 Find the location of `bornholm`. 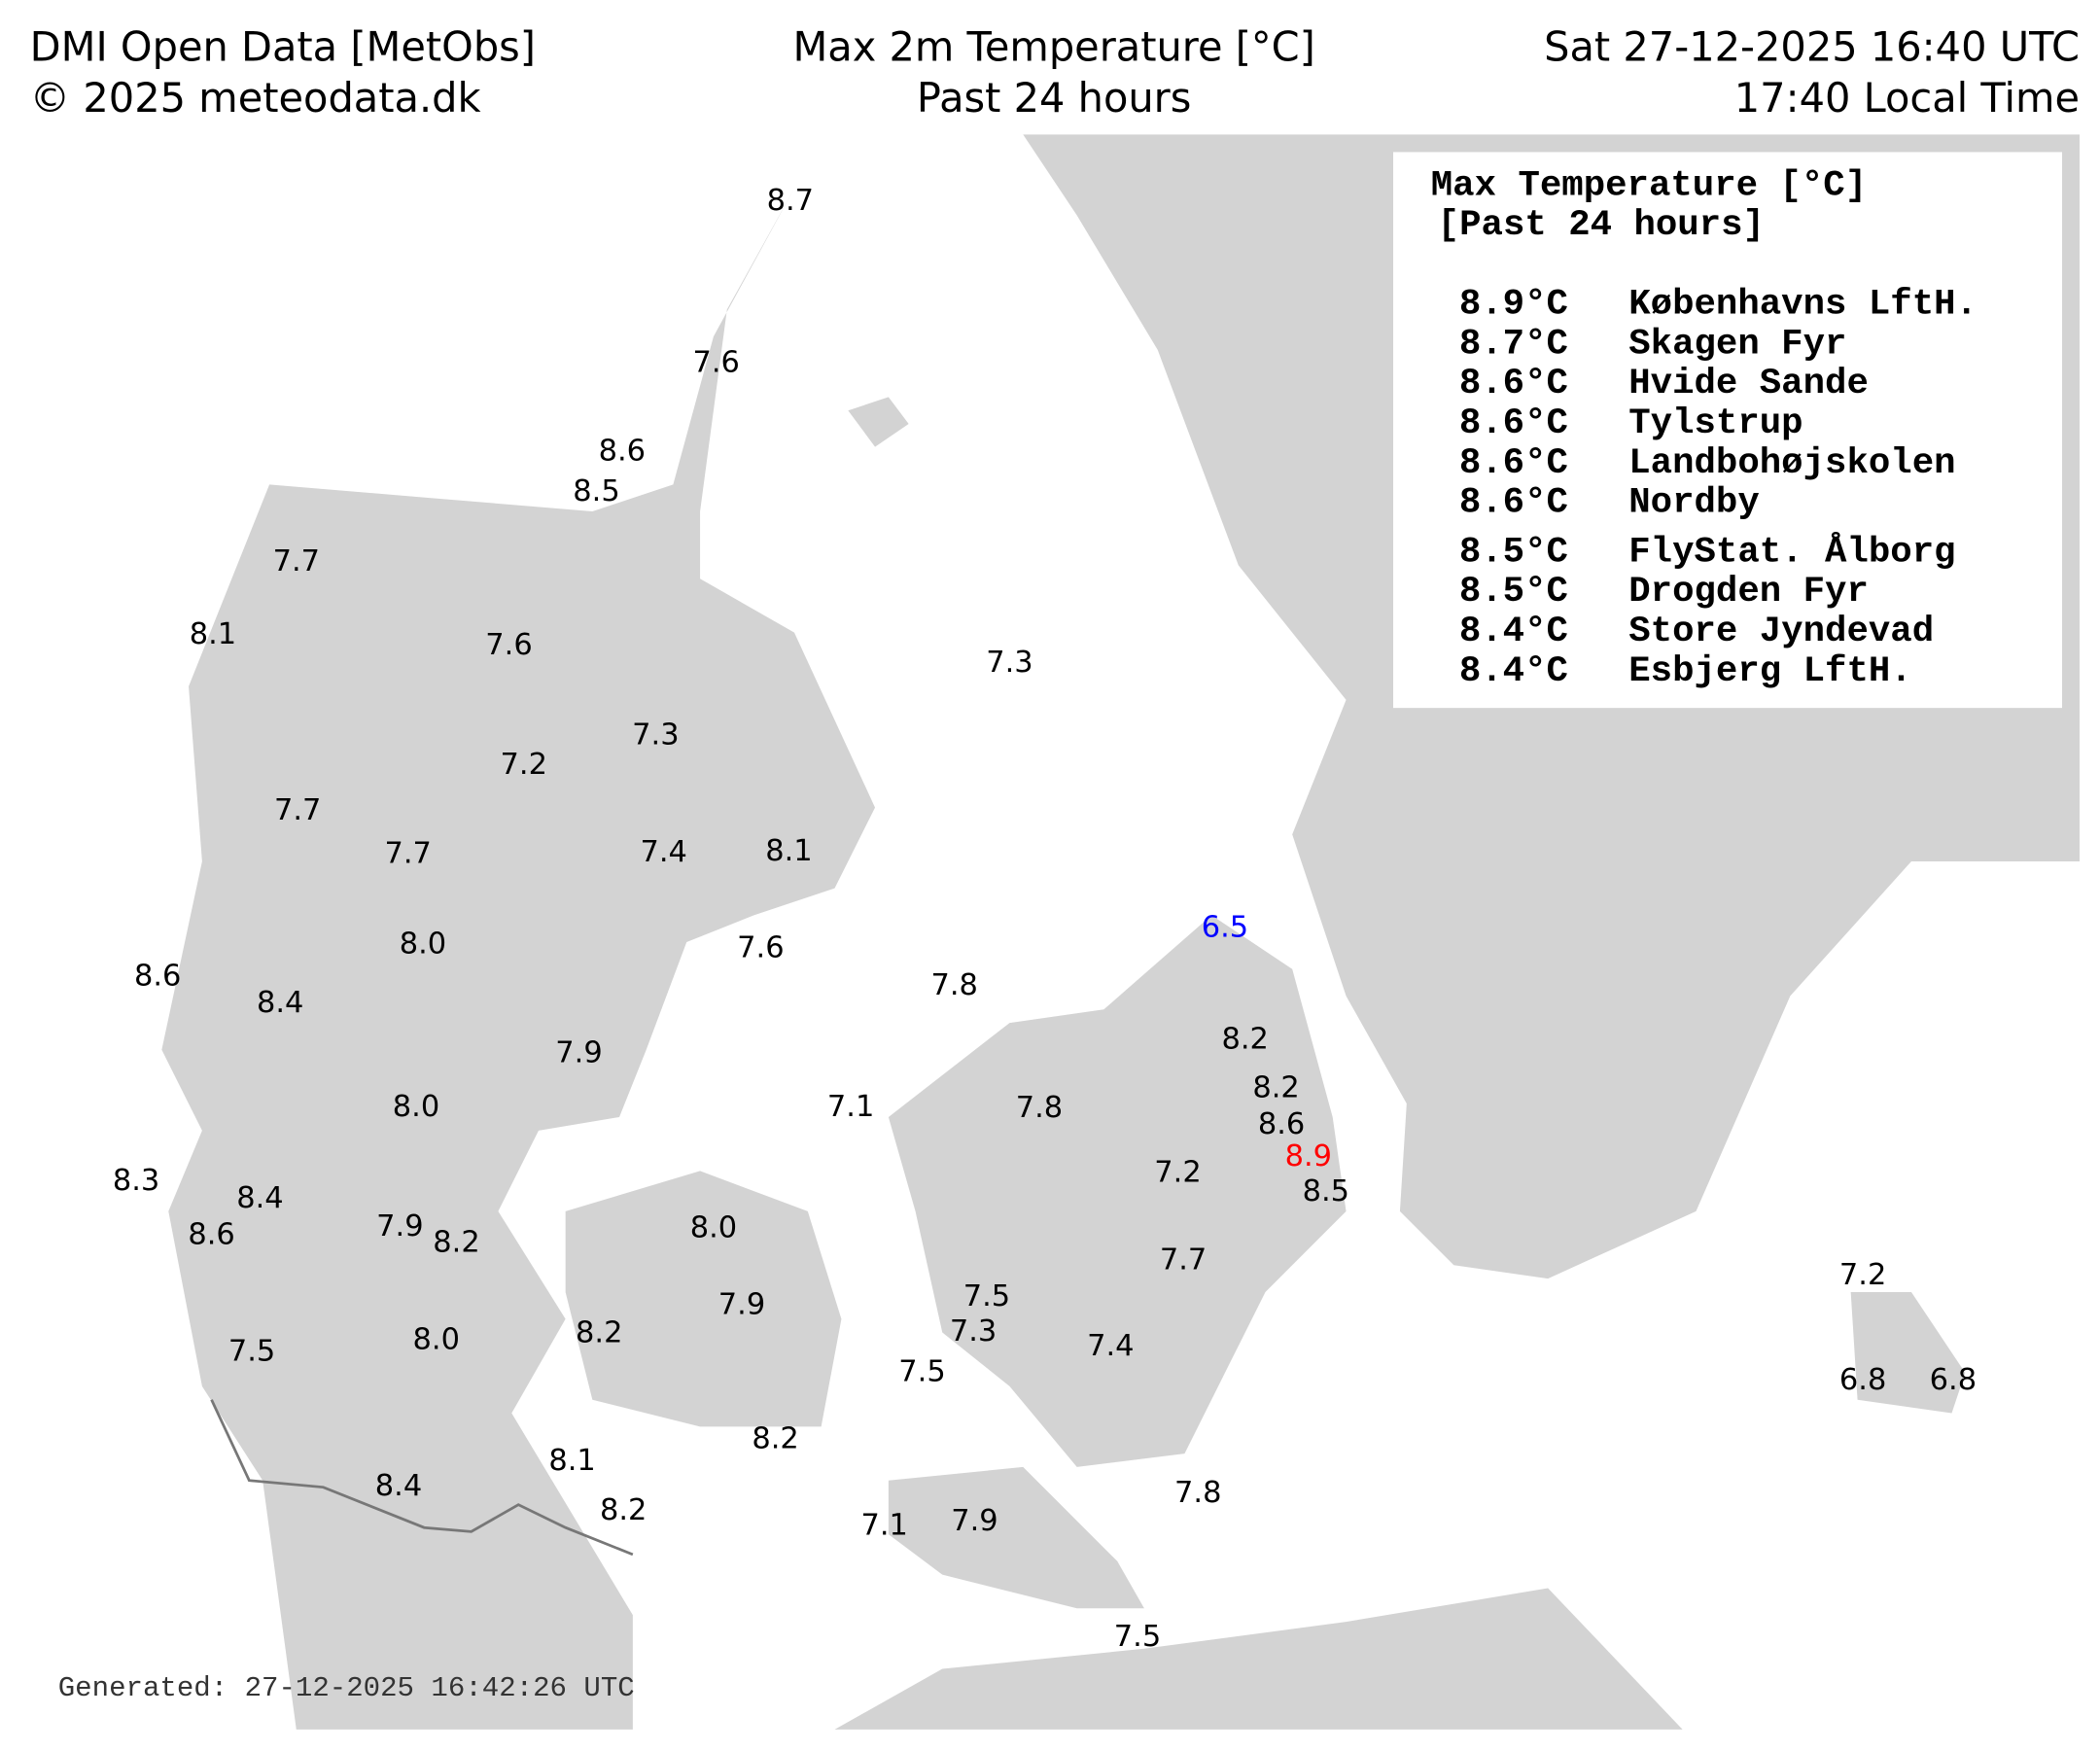

bornholm is located at coordinates (1908, 1352).